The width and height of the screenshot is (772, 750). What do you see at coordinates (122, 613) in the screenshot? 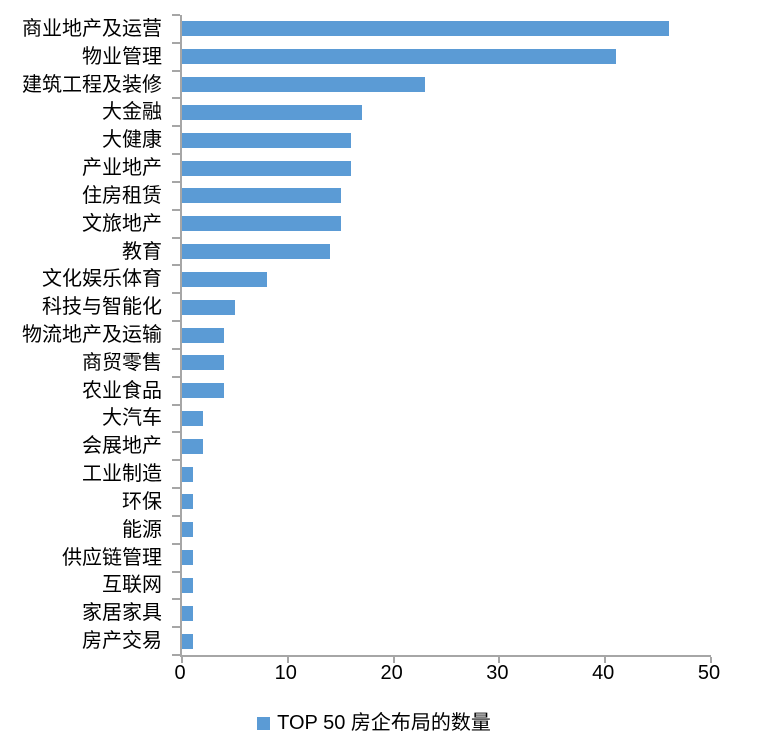
I see `category-label: 家居家具` at bounding box center [122, 613].